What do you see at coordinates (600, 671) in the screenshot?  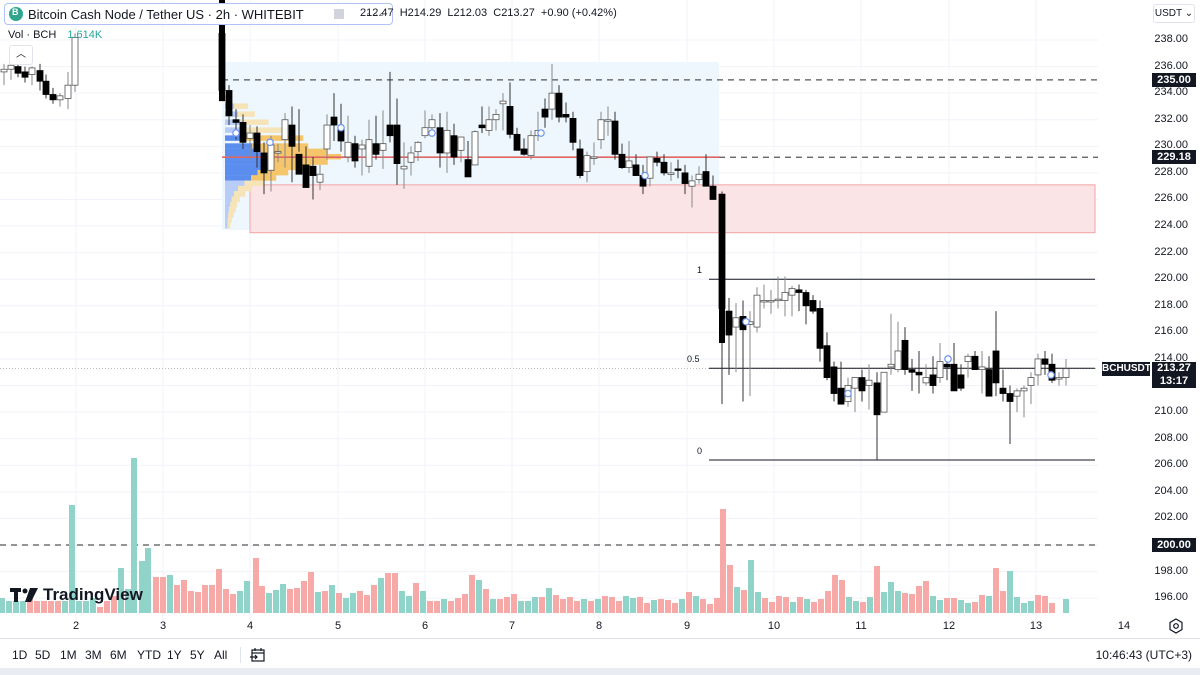 I see `bottom-strip` at bounding box center [600, 671].